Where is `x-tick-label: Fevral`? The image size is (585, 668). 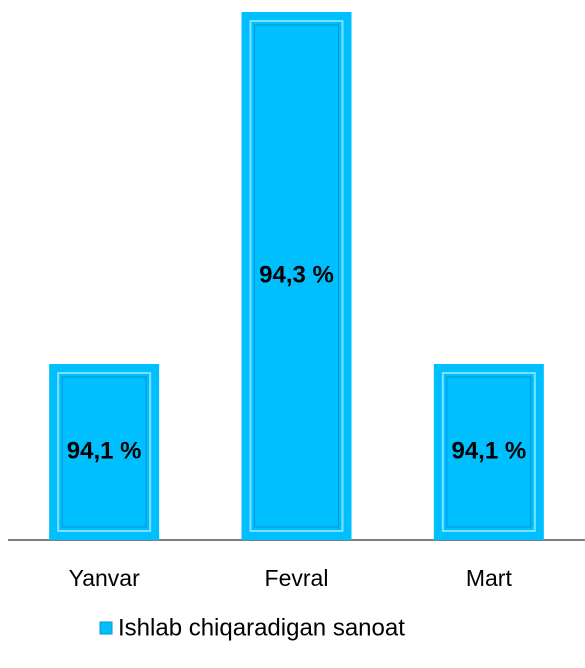
x-tick-label: Fevral is located at coordinates (297, 578).